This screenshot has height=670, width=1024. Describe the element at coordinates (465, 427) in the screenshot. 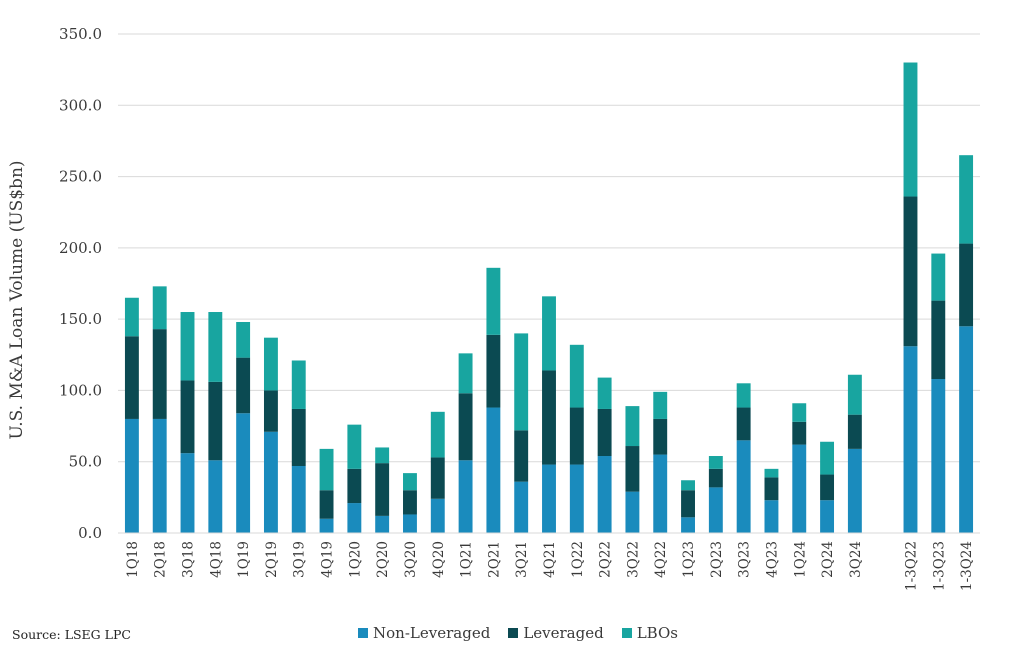

I see `bar-segment-leveraged-1Q21` at that location.